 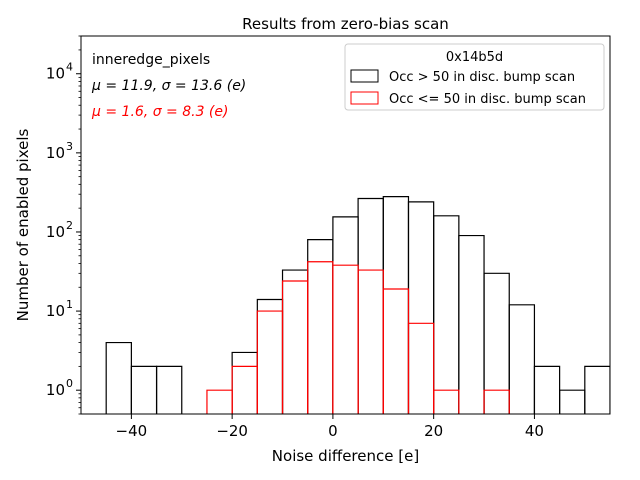 I want to click on chart-title: Results from zero-bias scan, so click(x=345, y=24).